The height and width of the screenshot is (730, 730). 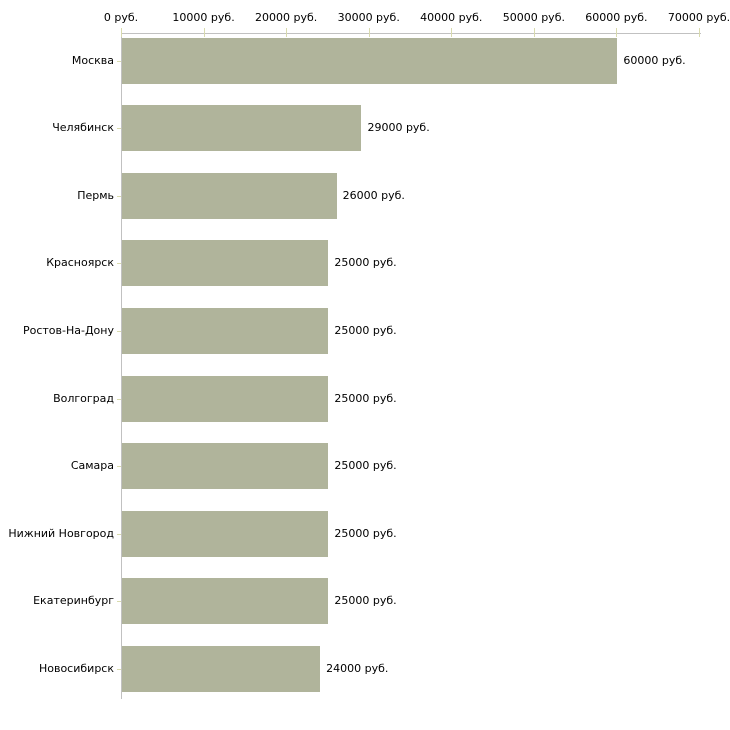 I want to click on x-axis-tick-label: 60000 руб., so click(x=616, y=17).